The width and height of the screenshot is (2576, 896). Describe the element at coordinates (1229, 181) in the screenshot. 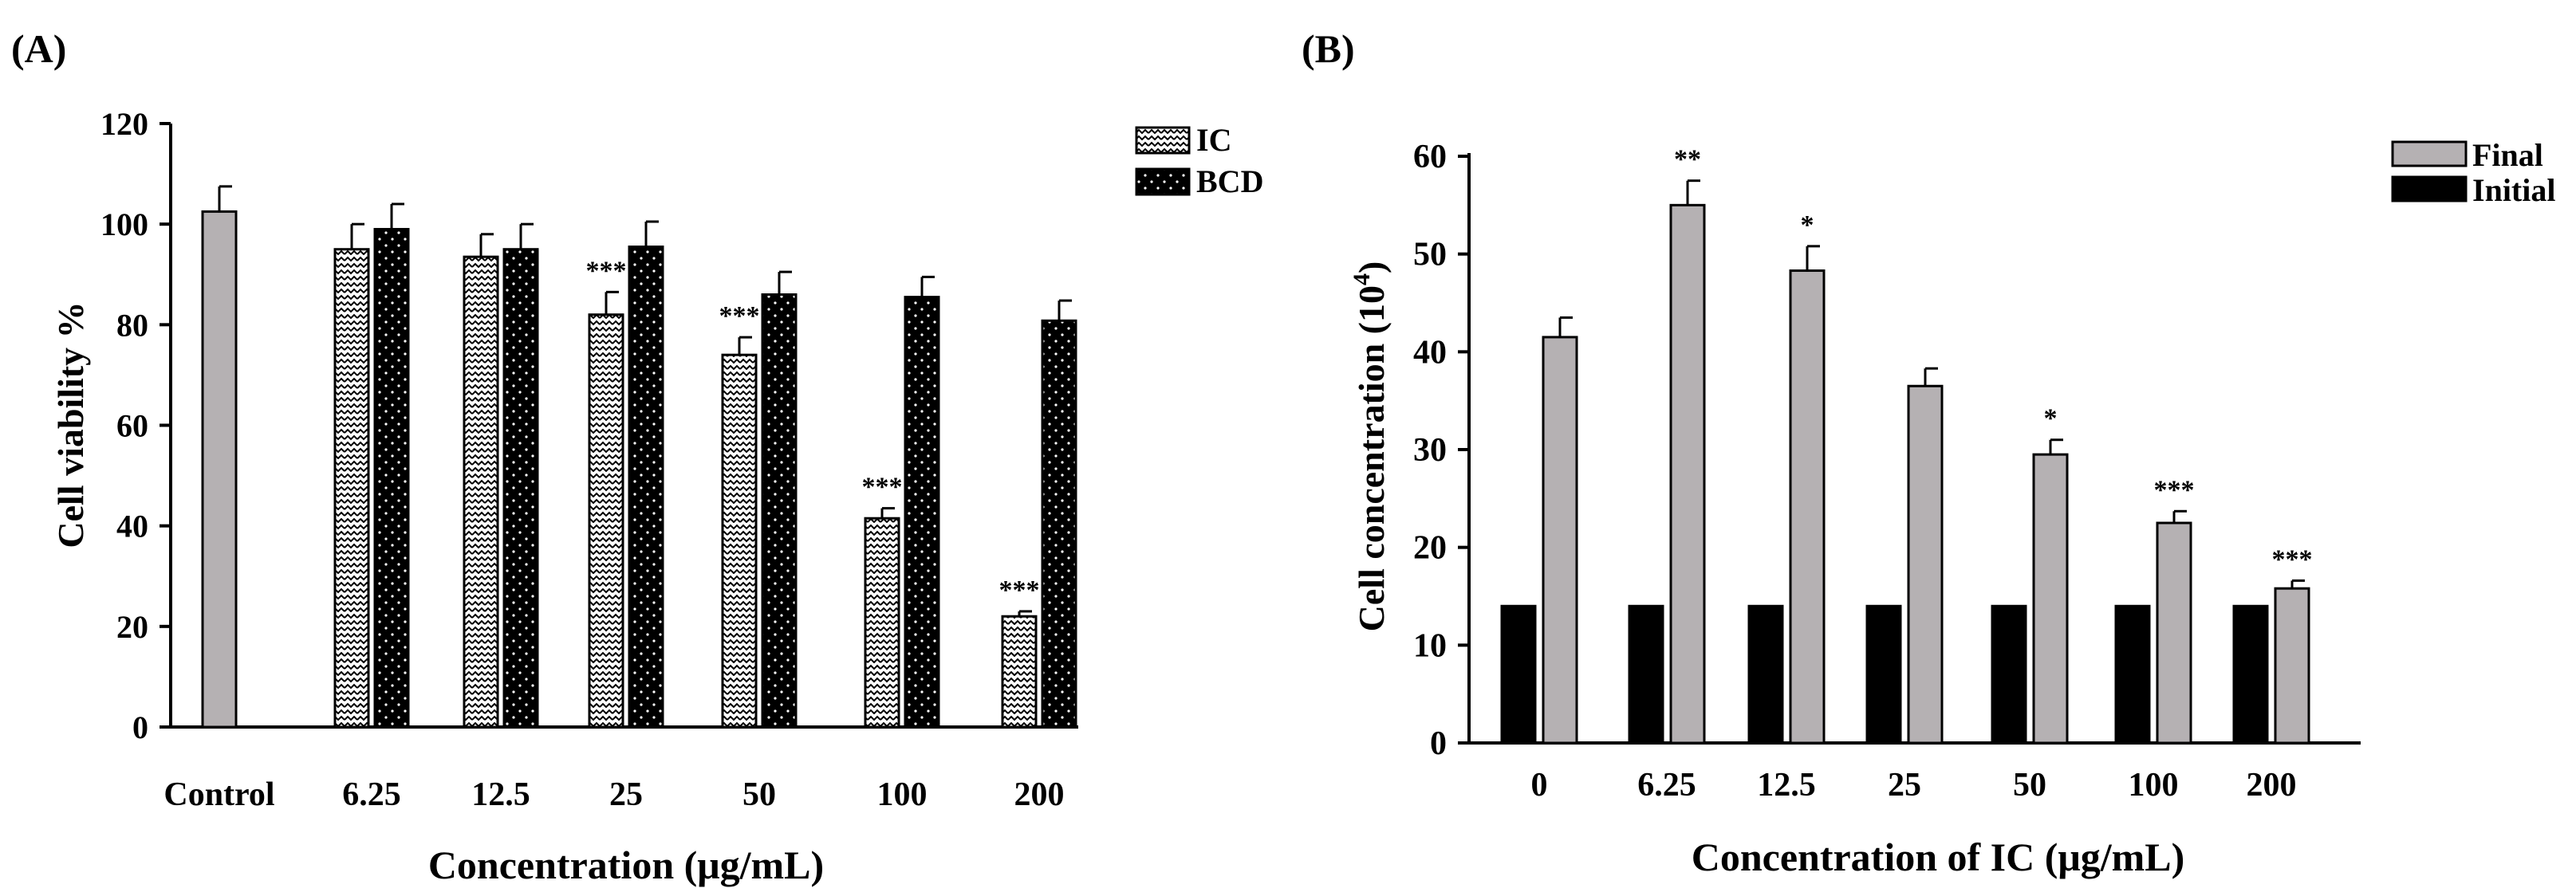

I see `legend-label-bcd: BCD` at that location.